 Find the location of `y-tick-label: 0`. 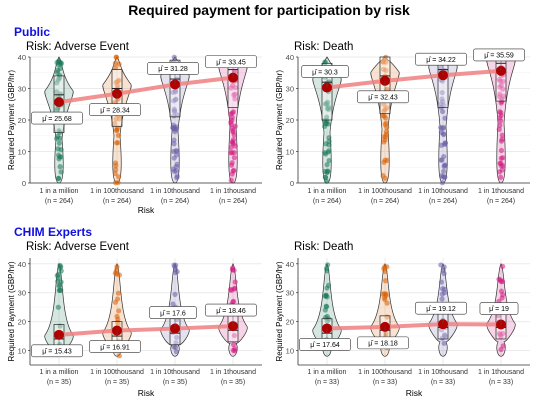

y-tick-label: 0 is located at coordinates (292, 183).